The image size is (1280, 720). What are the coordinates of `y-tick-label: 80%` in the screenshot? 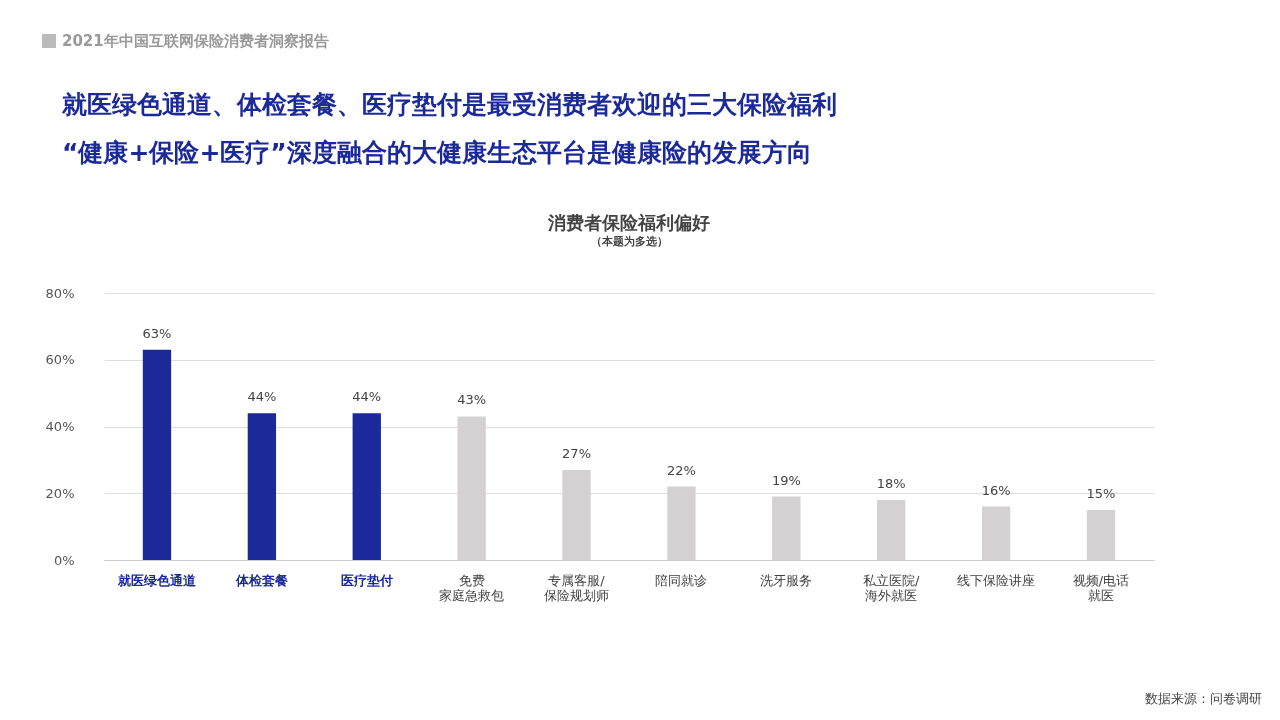 It's located at (60, 293).